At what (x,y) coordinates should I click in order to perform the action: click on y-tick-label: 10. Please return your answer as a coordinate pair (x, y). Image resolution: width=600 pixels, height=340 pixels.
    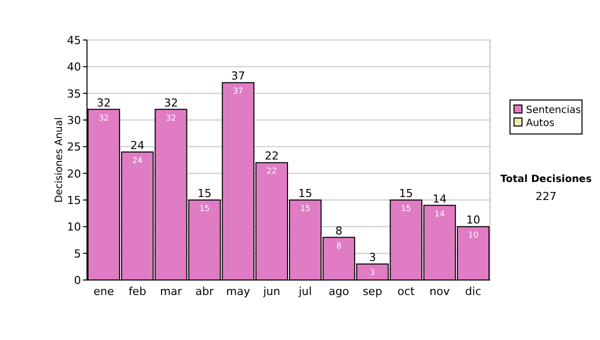
    Looking at the image, I should click on (74, 227).